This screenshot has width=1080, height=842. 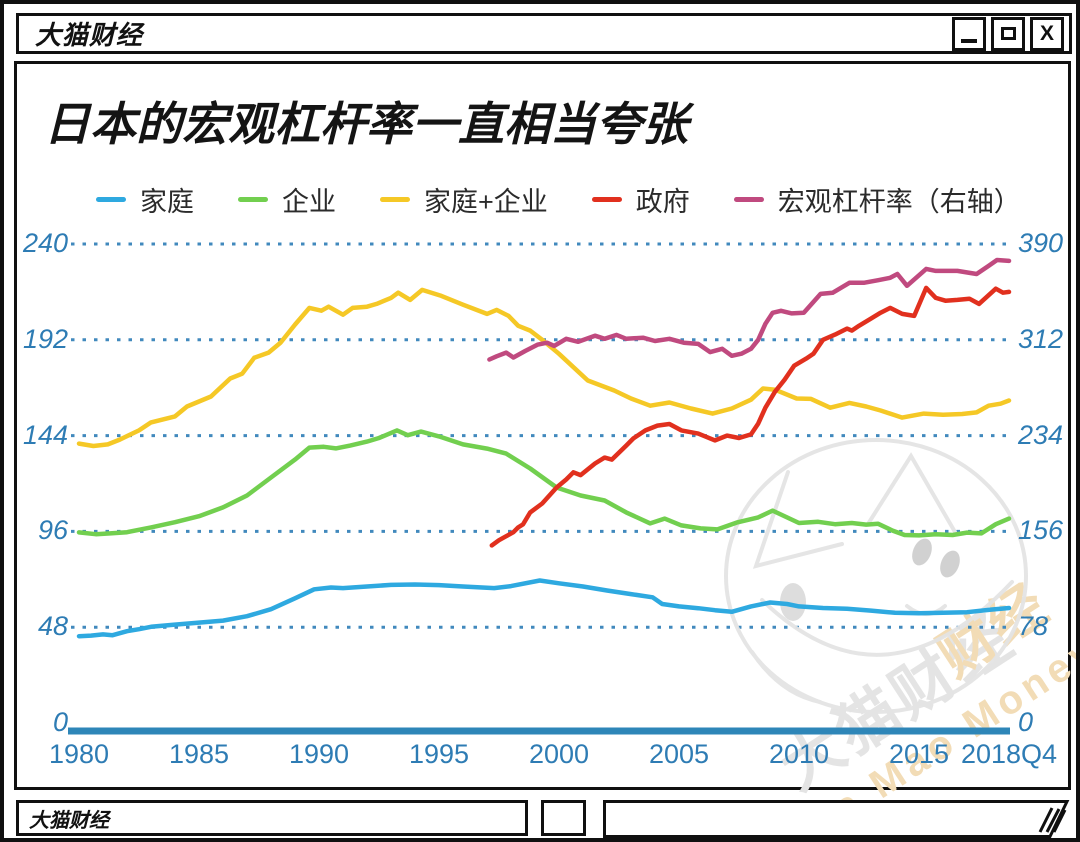 I want to click on maximize-icon, so click(x=1008, y=33).